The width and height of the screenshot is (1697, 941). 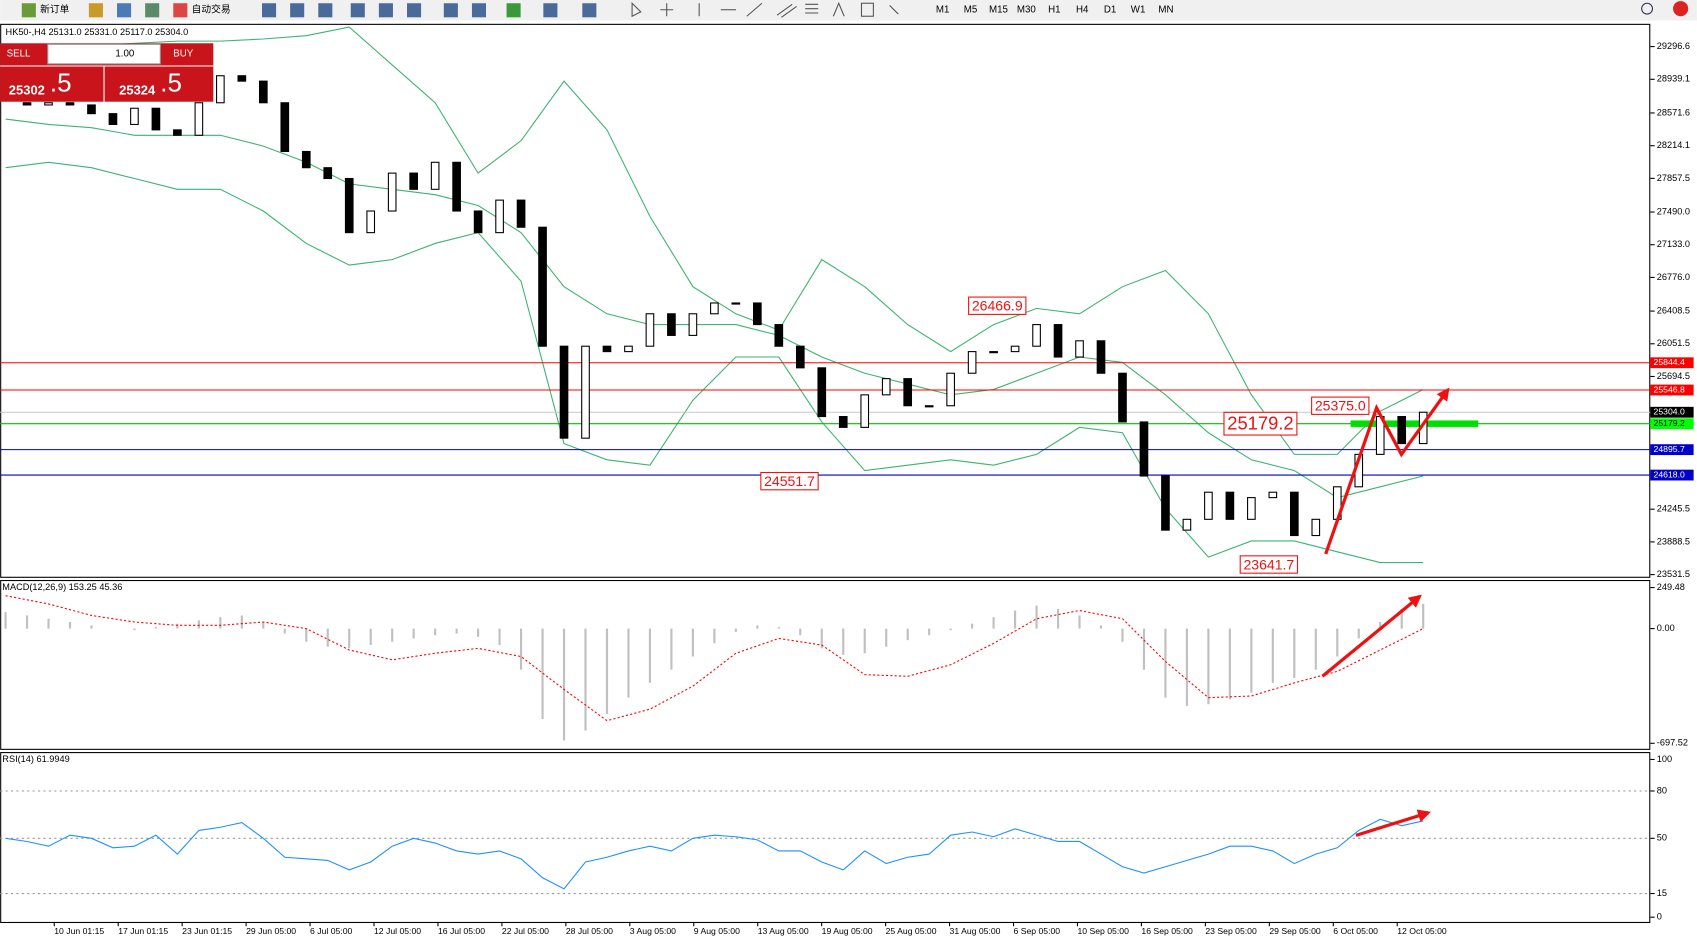 What do you see at coordinates (812, 8) in the screenshot?
I see `fibo-tool` at bounding box center [812, 8].